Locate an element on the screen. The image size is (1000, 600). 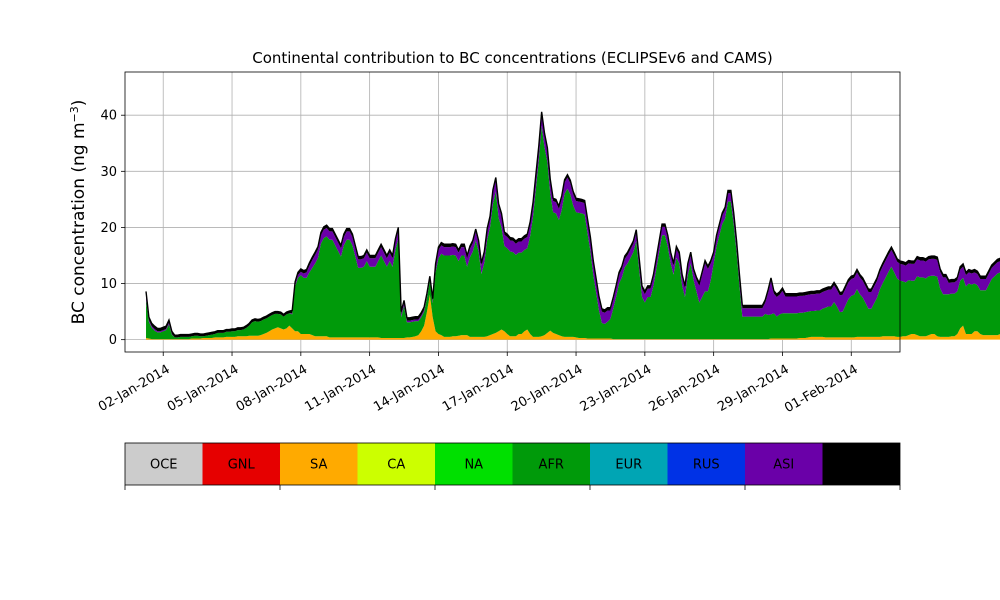
legend-swatch-na is located at coordinates (474, 464).